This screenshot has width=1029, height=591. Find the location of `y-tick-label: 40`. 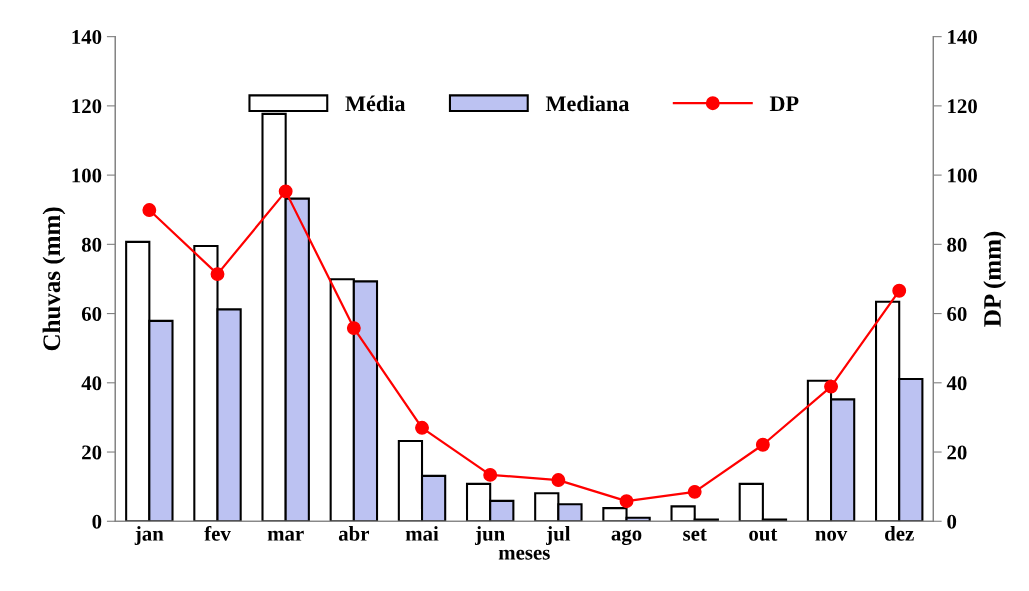

y-tick-label: 40 is located at coordinates (91, 383).